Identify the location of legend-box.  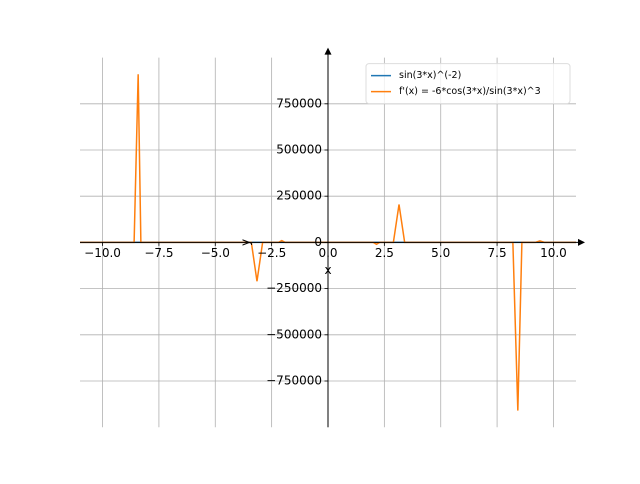
(468, 84).